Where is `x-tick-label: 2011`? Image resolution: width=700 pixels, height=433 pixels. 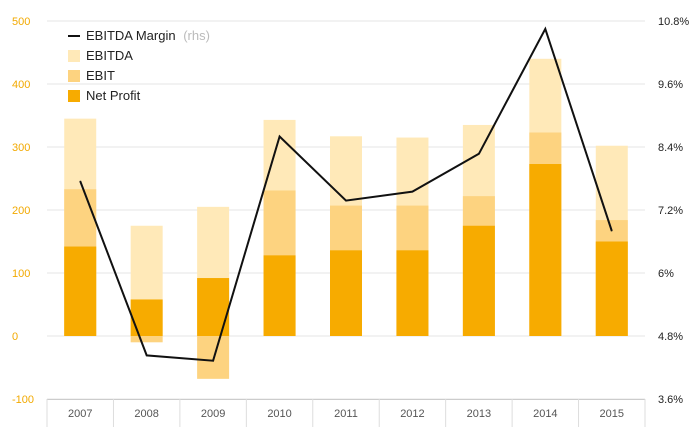
x-tick-label: 2011 is located at coordinates (346, 414).